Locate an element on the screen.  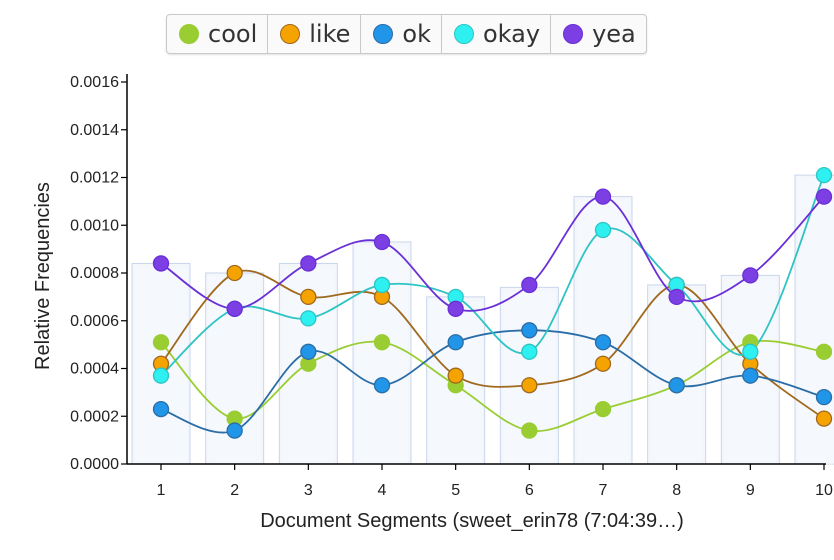
y-tick-label: 0.0016 is located at coordinates (94, 82).